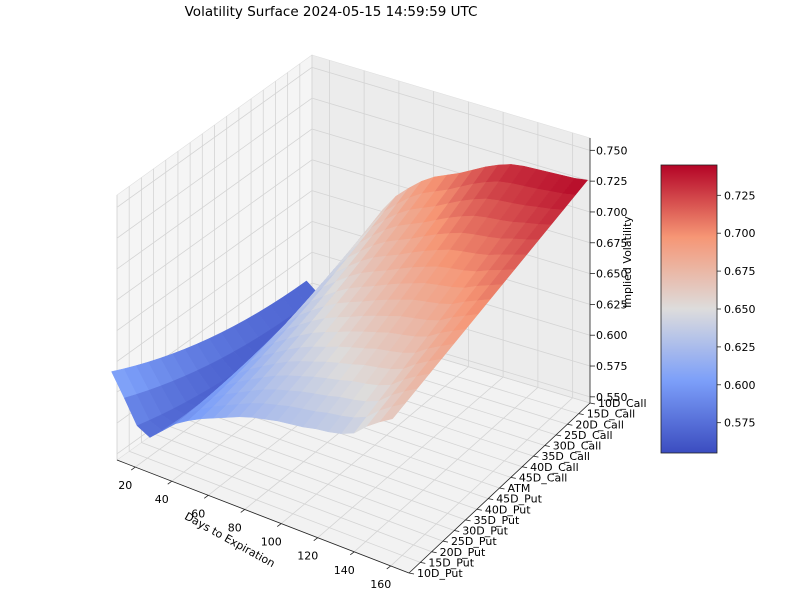 Image resolution: width=811 pixels, height=598 pixels. What do you see at coordinates (740, 195) in the screenshot?
I see `colorbar-tick-label: 0.725` at bounding box center [740, 195].